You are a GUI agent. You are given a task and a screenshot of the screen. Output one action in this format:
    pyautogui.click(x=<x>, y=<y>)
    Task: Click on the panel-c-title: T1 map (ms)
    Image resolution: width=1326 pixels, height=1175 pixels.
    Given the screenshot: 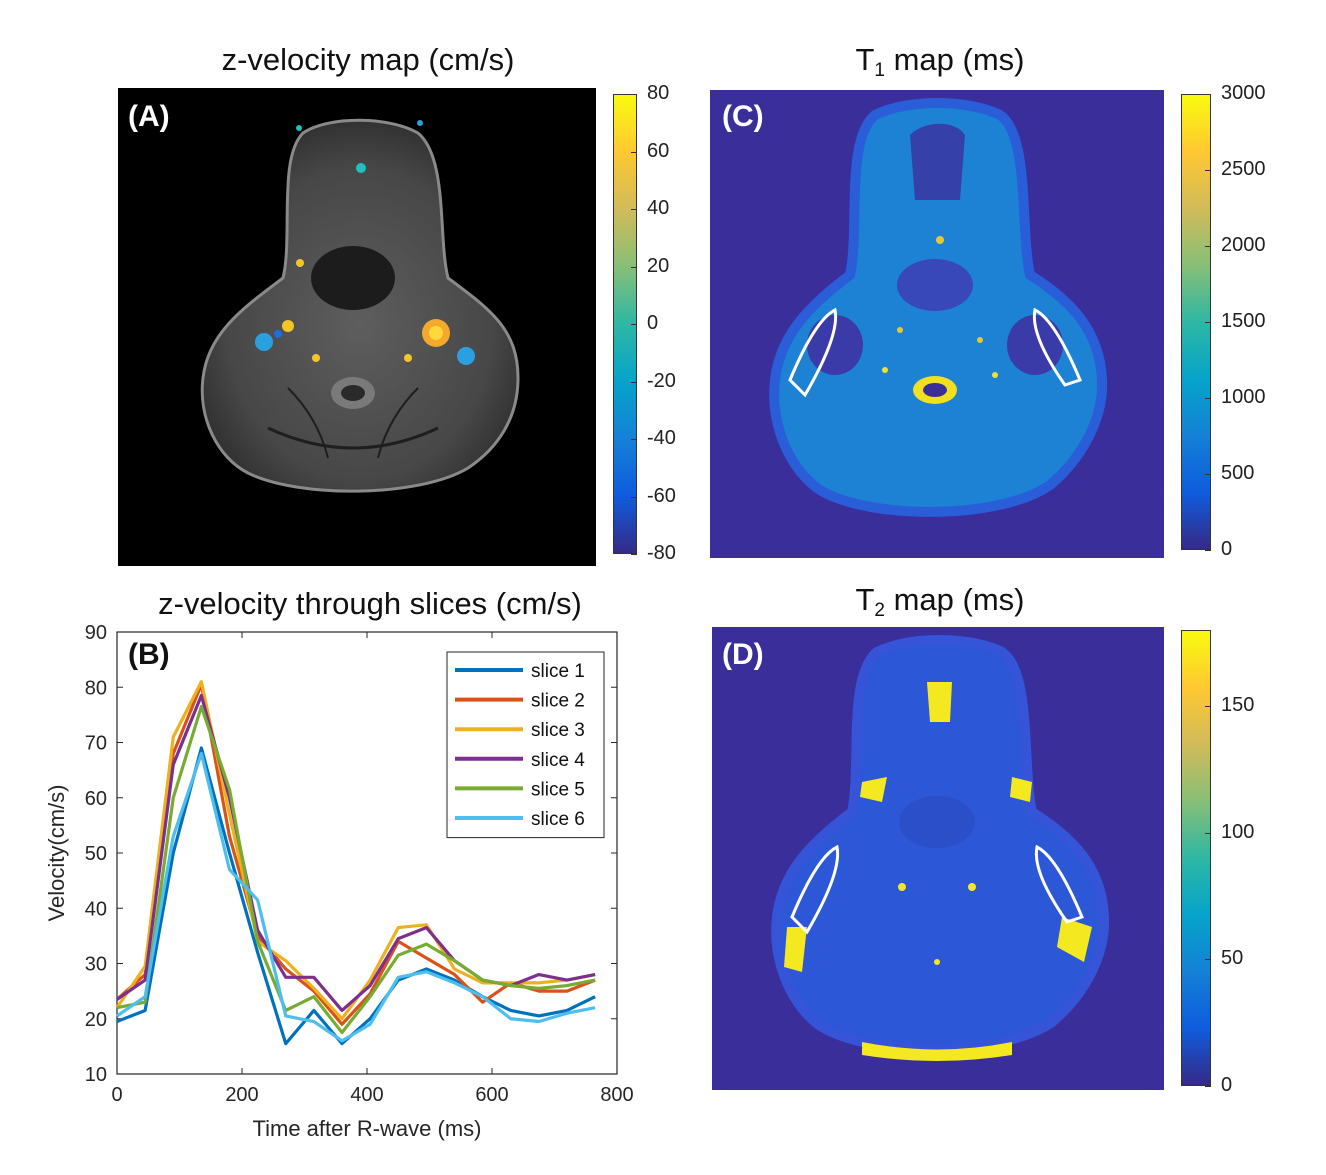 What is the action you would take?
    pyautogui.click(x=940, y=62)
    